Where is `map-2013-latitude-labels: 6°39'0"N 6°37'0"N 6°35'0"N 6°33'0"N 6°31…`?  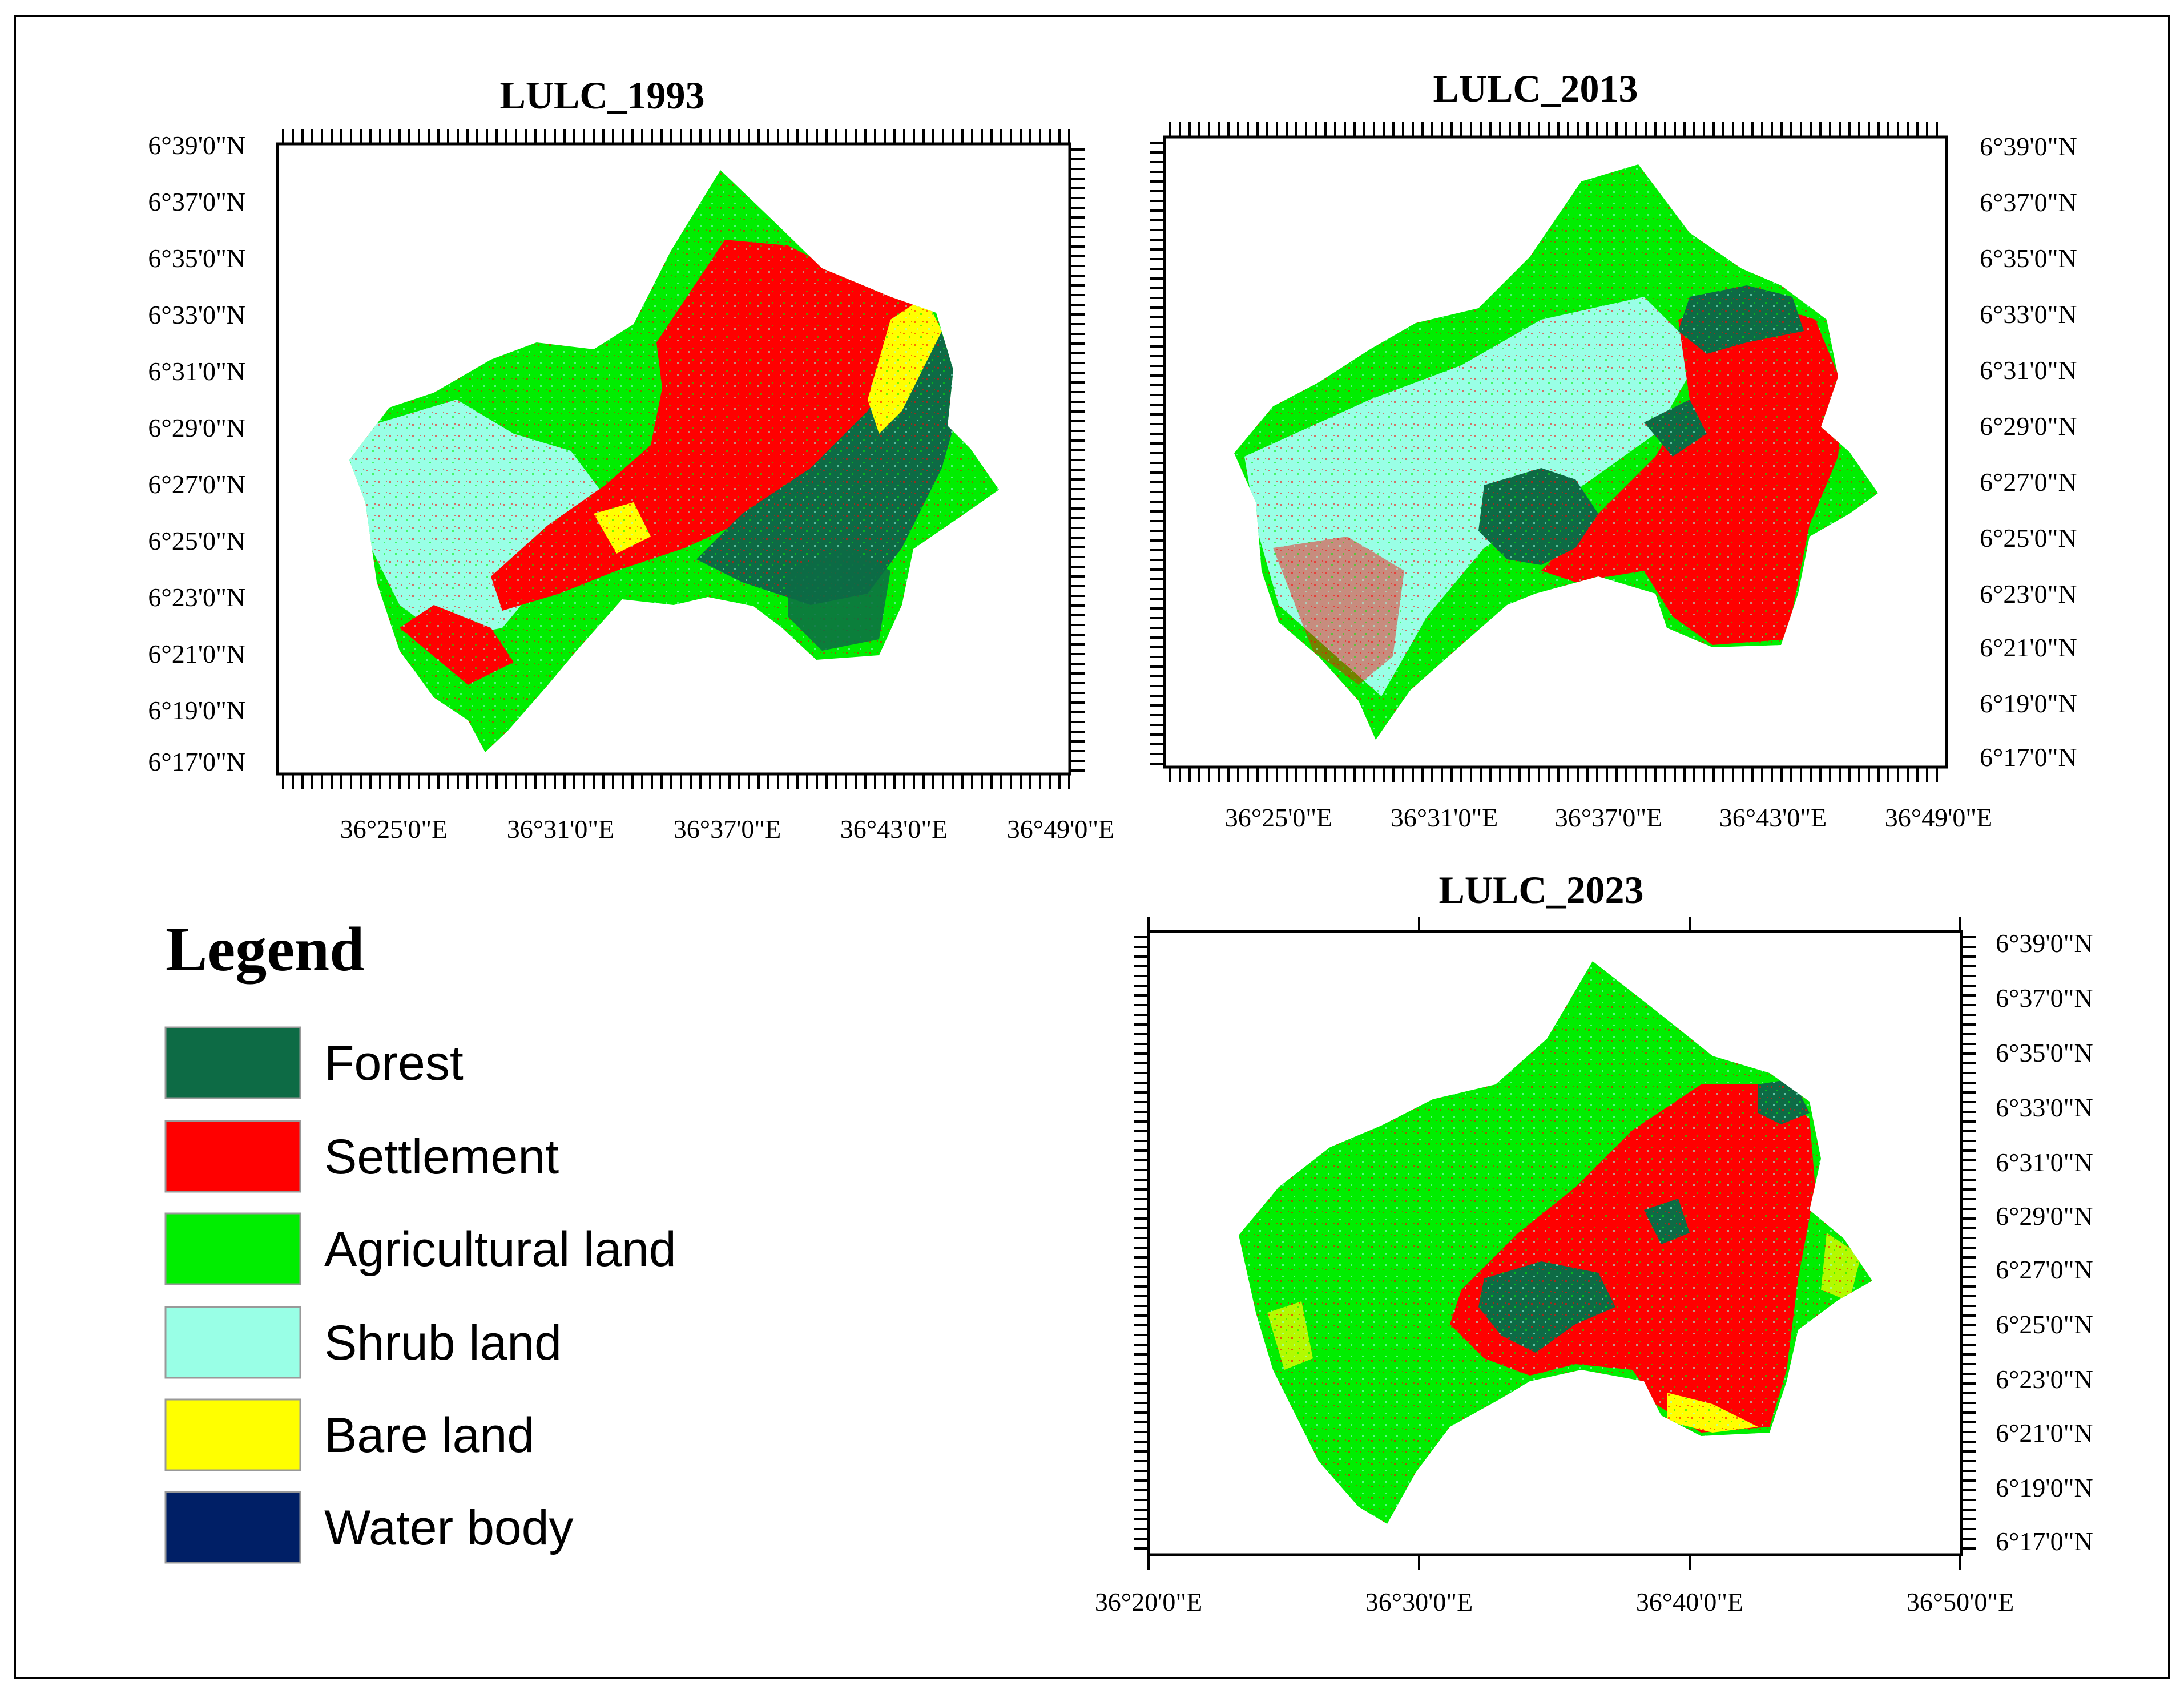 map-2013-latitude-labels: 6°39'0"N 6°37'0"N 6°35'0"N 6°33'0"N 6°31… is located at coordinates (2028, 452).